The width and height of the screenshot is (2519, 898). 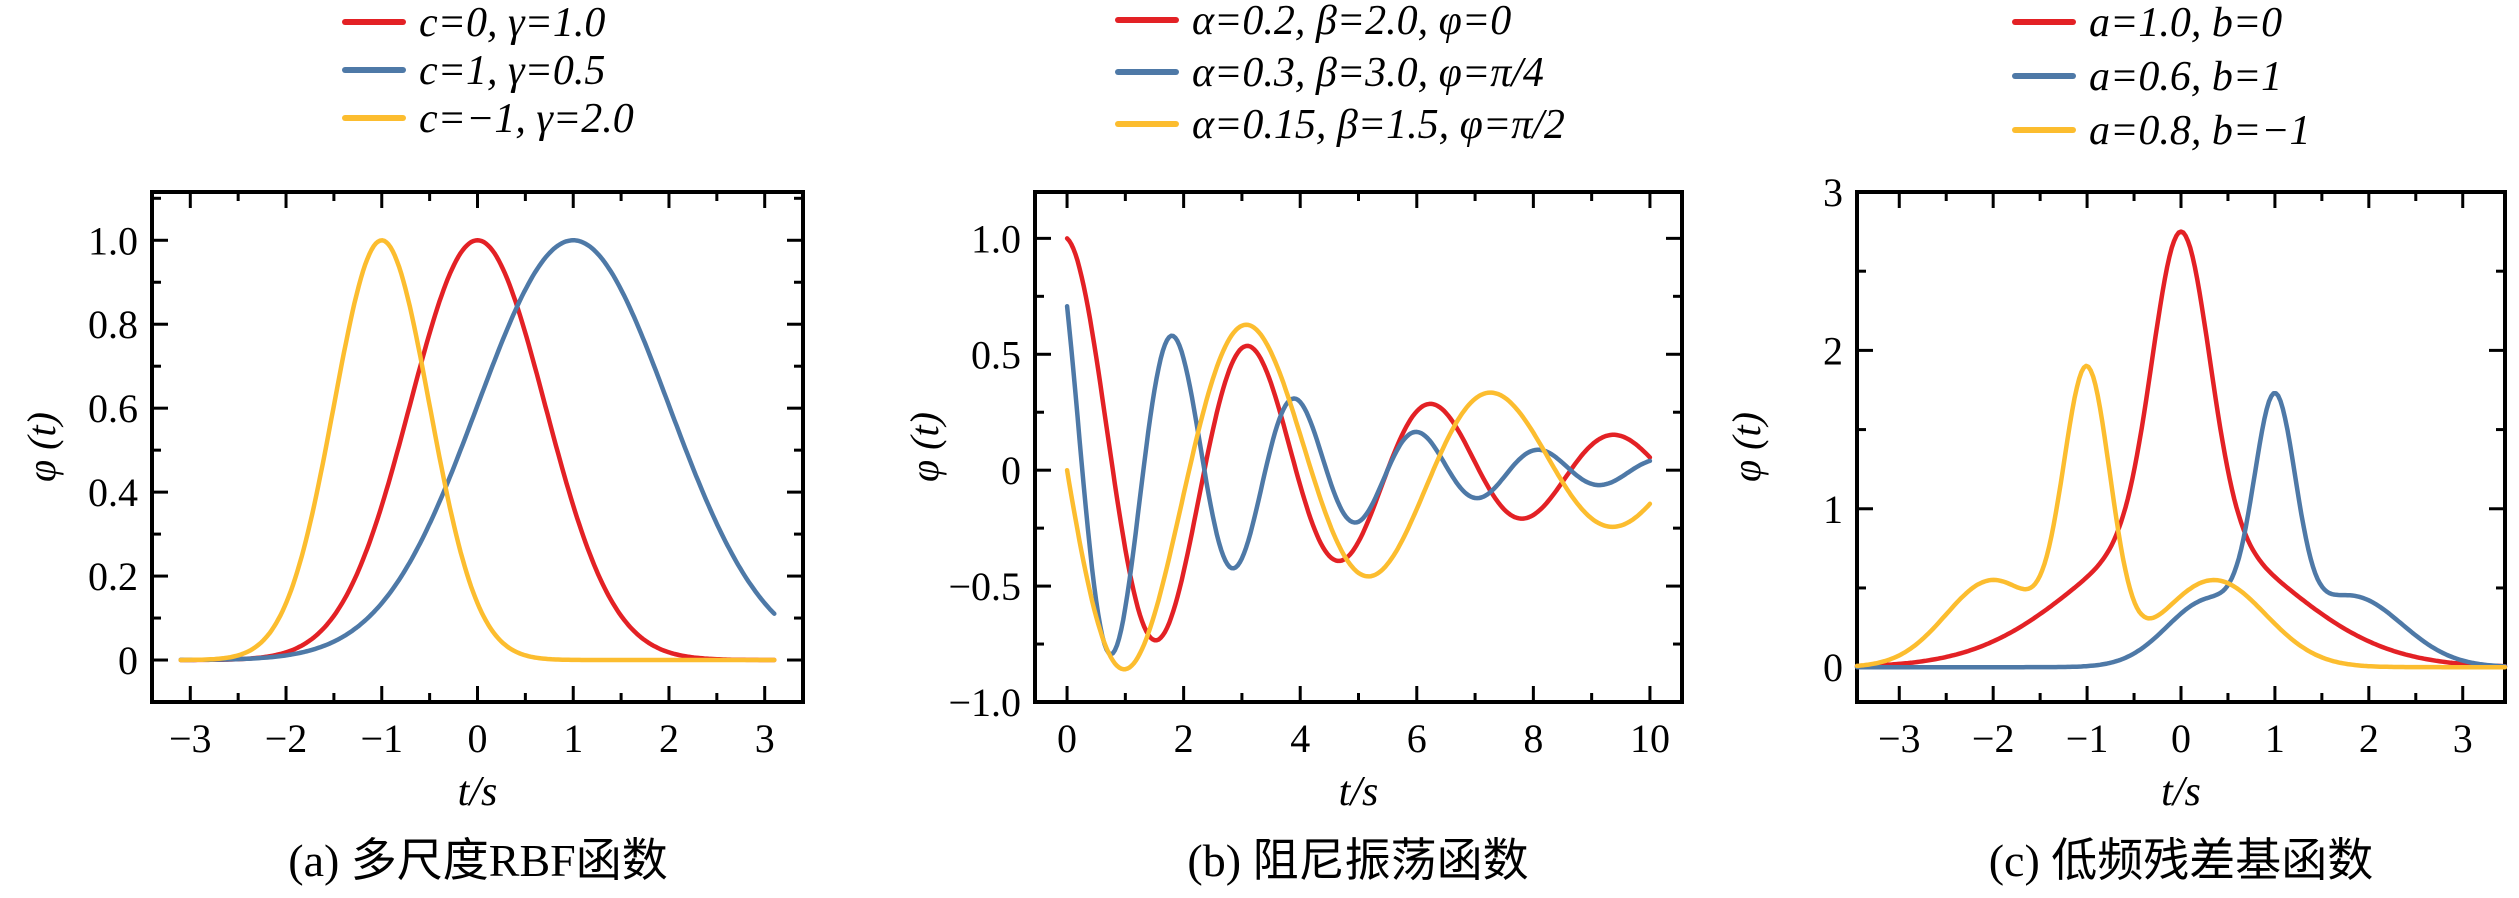 I want to click on panel-c-series-2-curve, so click(x=2181, y=516).